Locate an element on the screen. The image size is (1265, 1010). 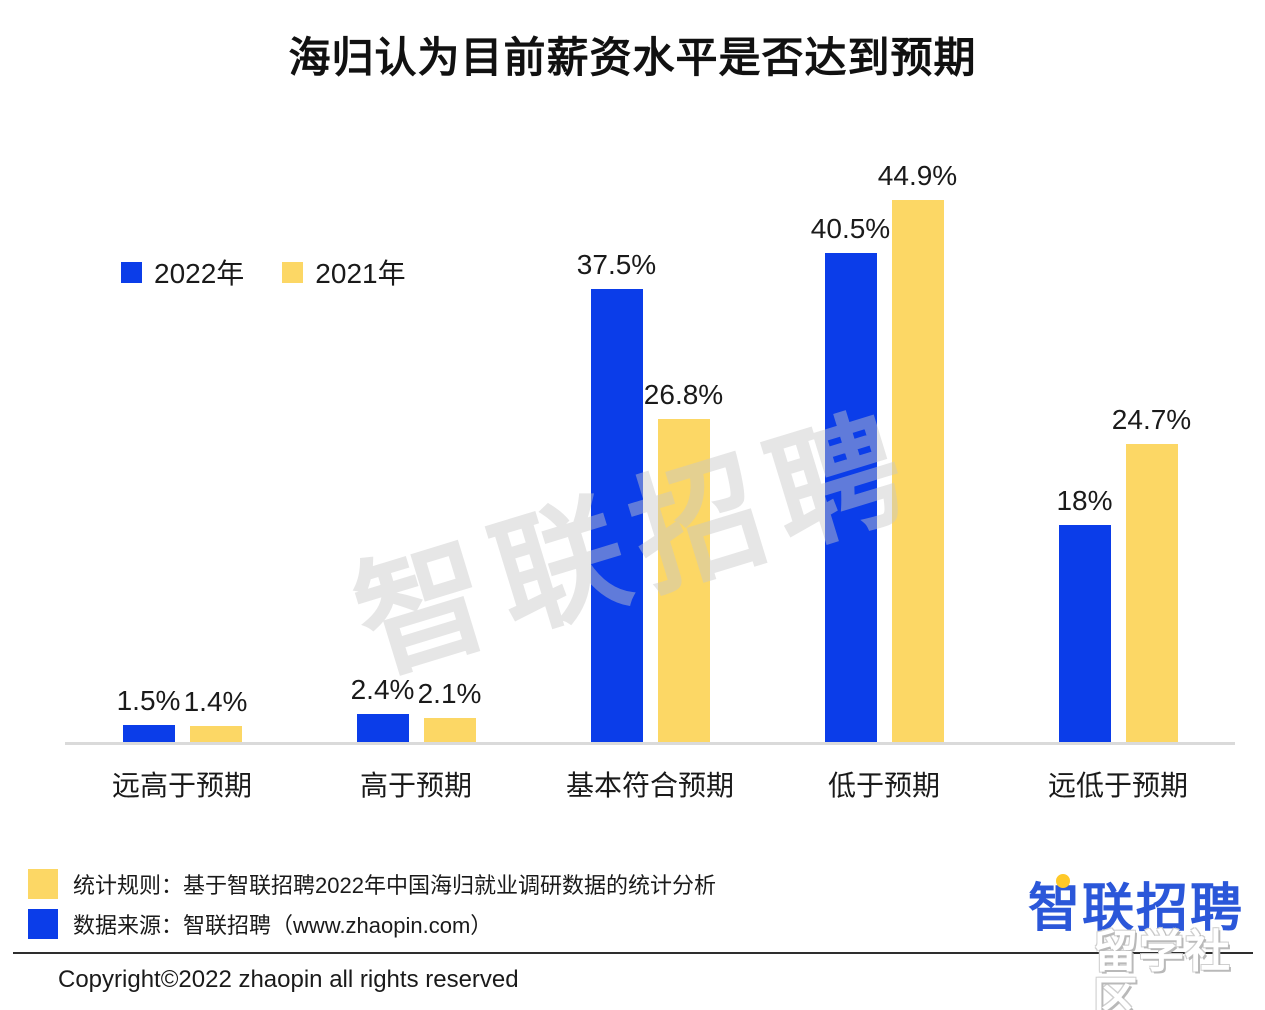
category-label: 远低于预期 is located at coordinates (1117, 785).